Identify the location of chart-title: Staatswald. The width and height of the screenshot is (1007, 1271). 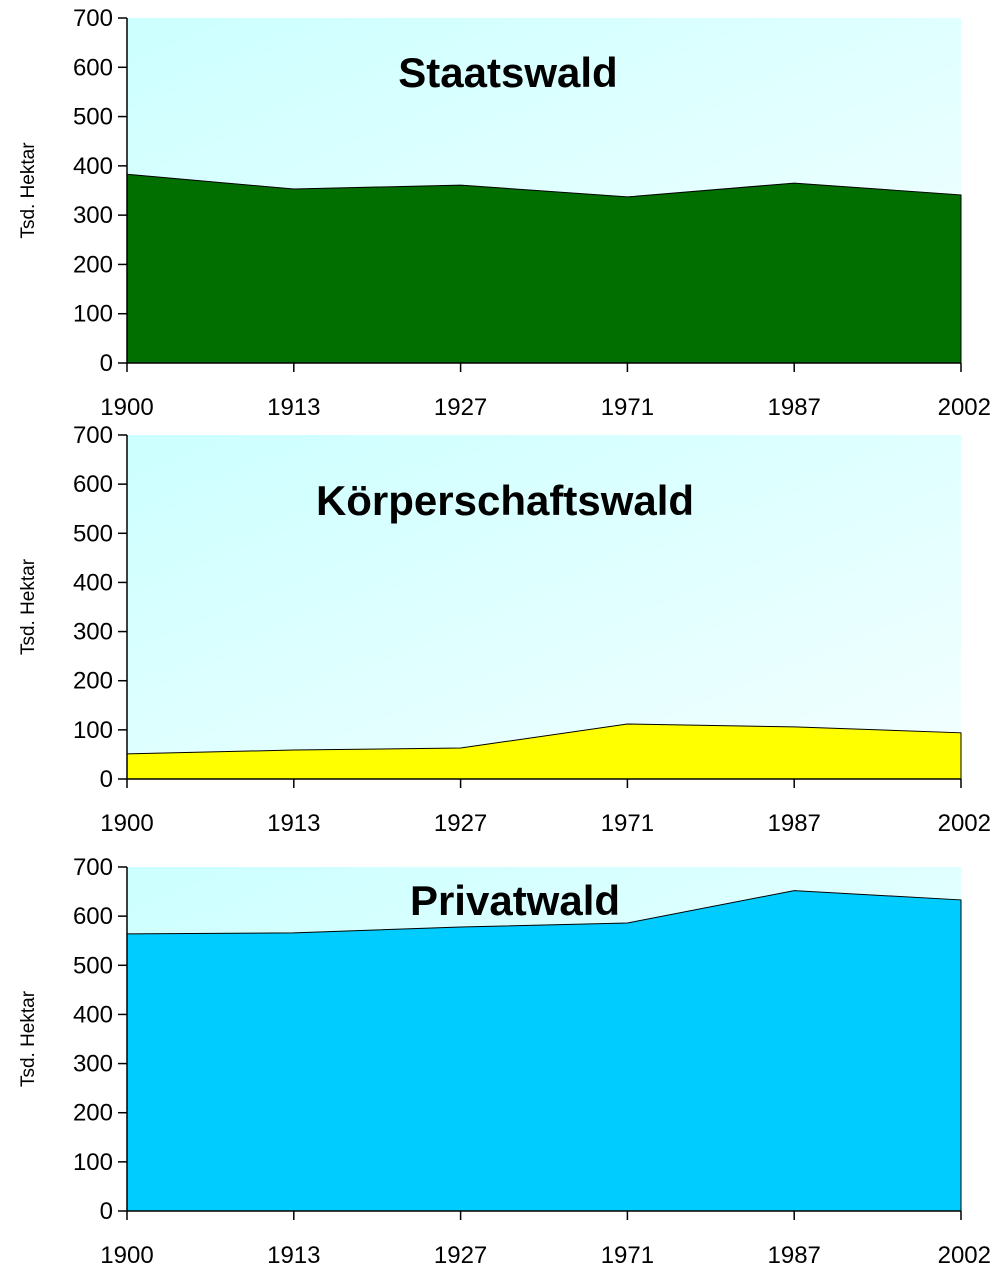
(507, 72).